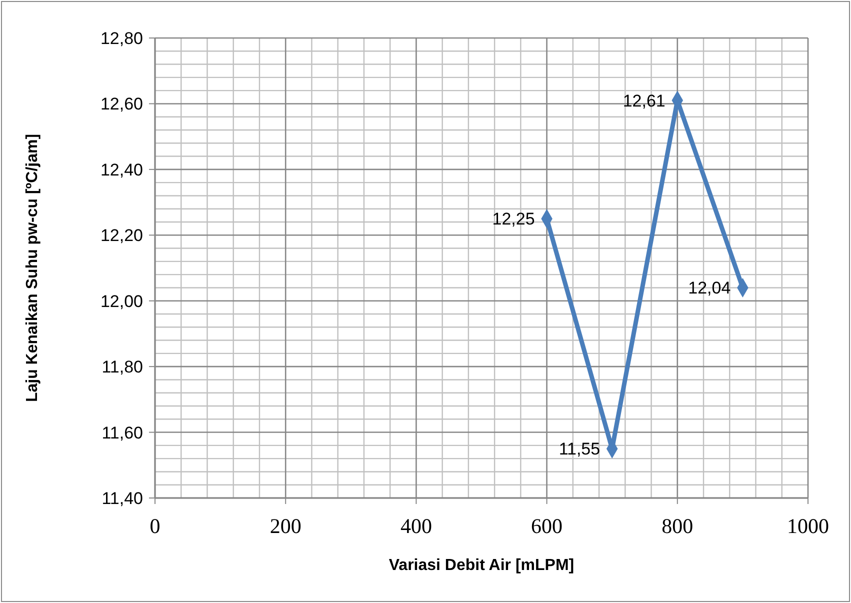  I want to click on y-axis-title: Laju Kenaikan Suhu pw-cu [ºC/jam], so click(32, 268).